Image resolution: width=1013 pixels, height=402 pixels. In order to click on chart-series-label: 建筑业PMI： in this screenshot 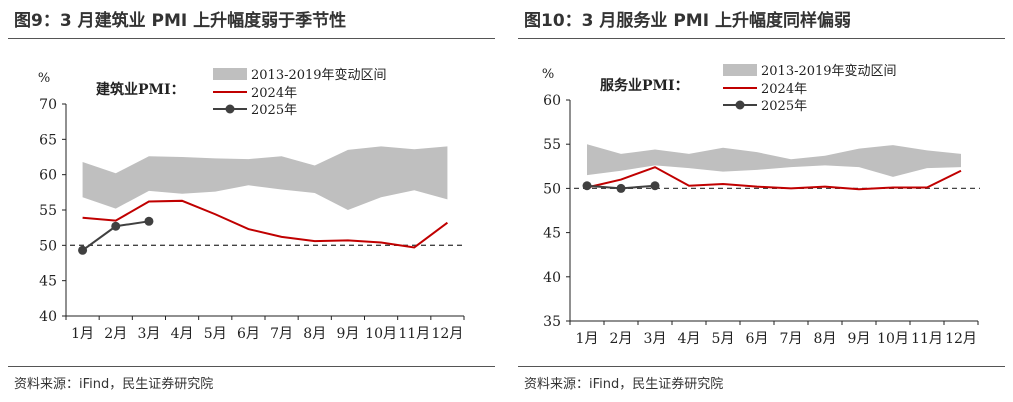, I will do `click(140, 89)`.